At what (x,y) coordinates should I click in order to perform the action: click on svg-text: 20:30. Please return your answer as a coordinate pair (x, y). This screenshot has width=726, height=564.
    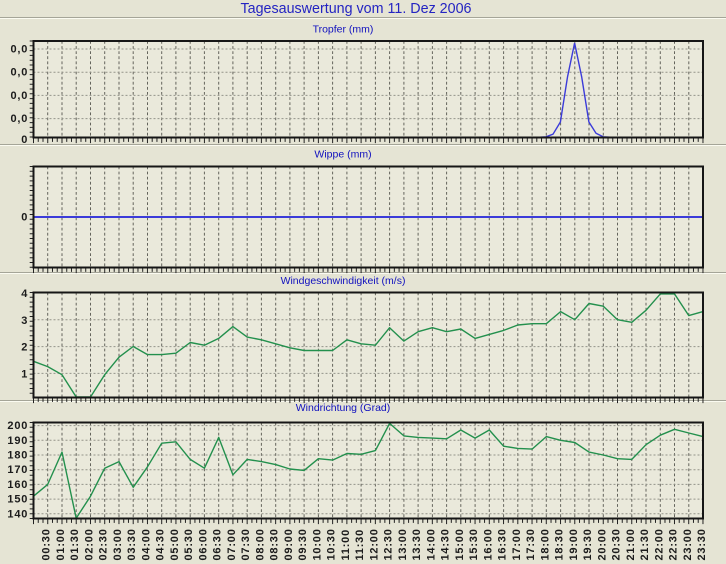
    Looking at the image, I should click on (617, 544).